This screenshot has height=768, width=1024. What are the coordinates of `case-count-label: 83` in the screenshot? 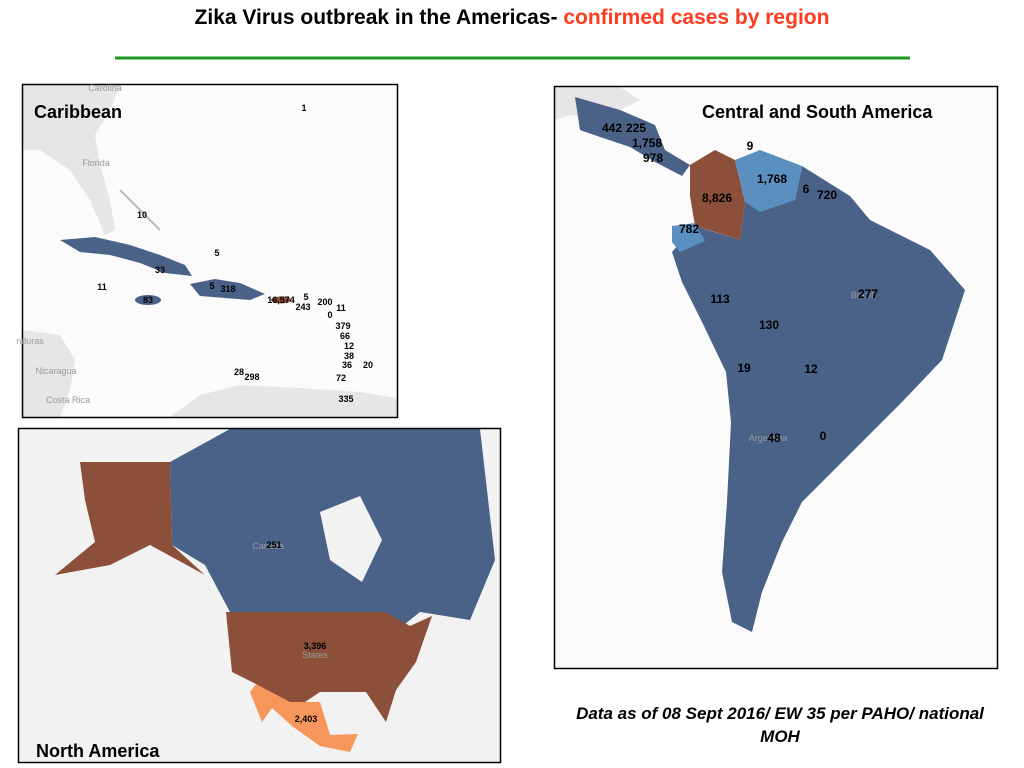 It's located at (148, 300).